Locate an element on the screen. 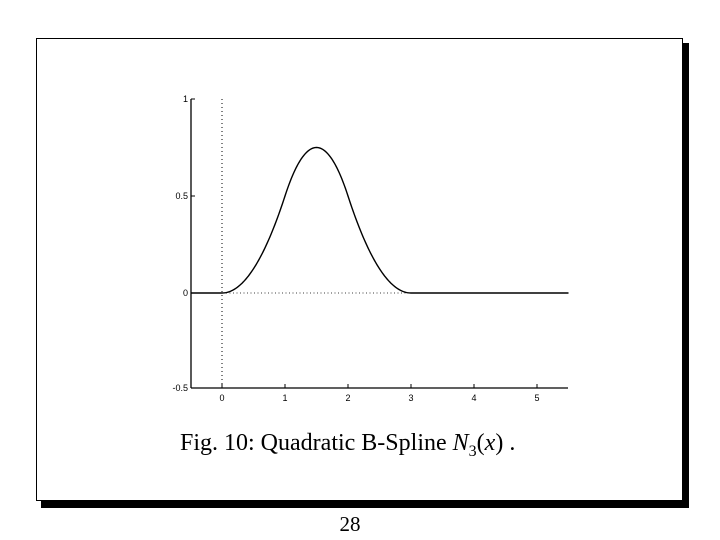 The width and height of the screenshot is (720, 540). y-tick-label-0.5: 0.5 is located at coordinates (181, 196).